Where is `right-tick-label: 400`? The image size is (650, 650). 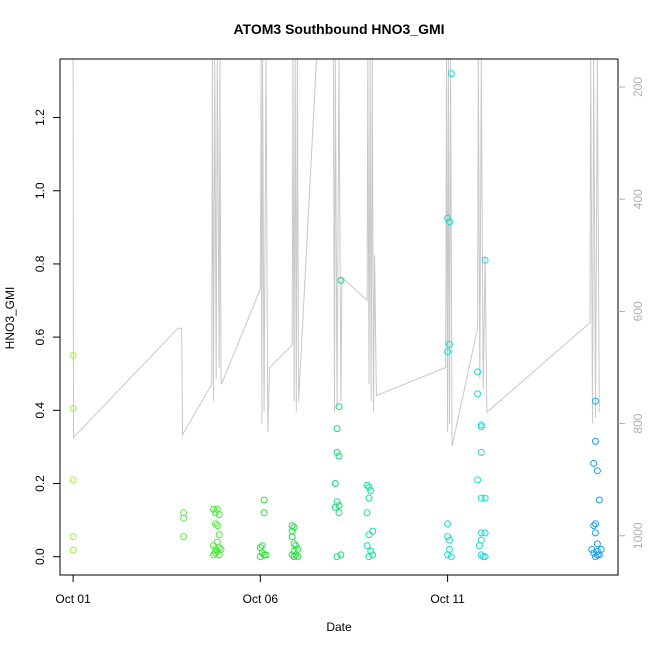
right-tick-label: 400 is located at coordinates (638, 199).